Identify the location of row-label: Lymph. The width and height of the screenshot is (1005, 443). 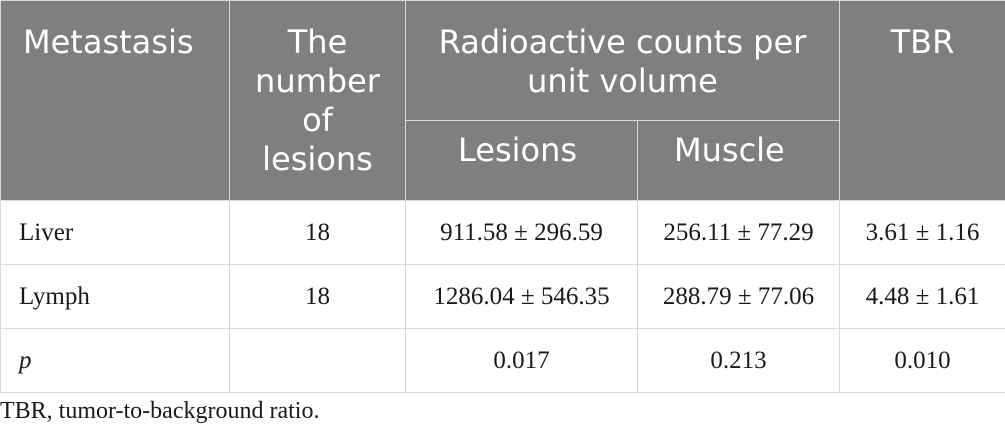
(115, 296).